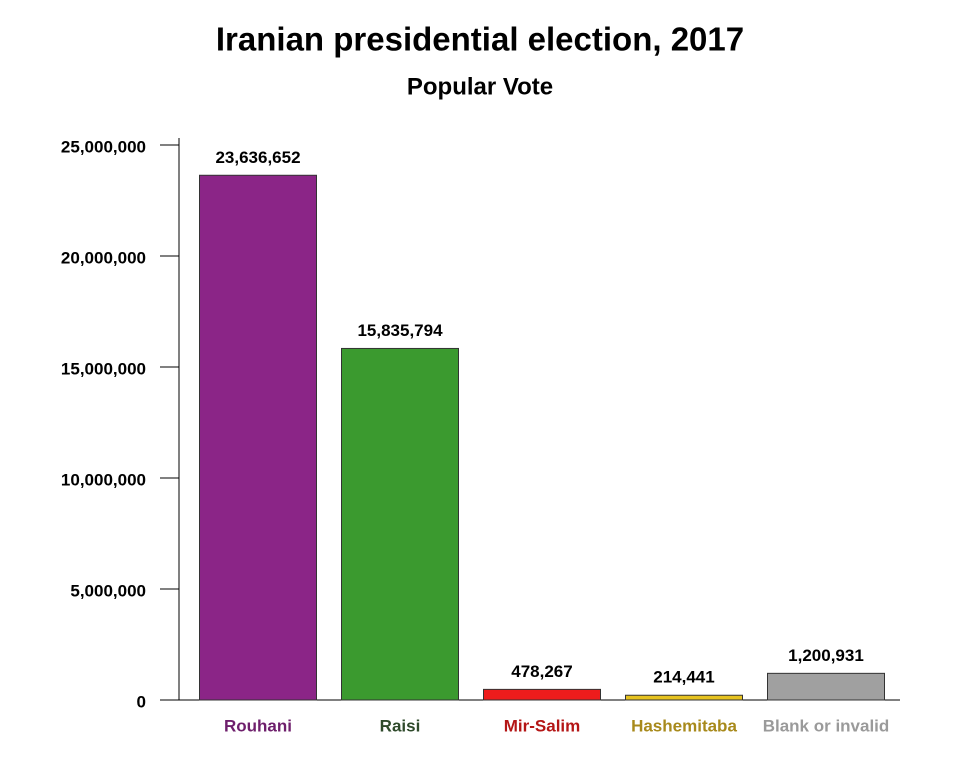  I want to click on chart-subtitle: Popular Vote, so click(480, 86).